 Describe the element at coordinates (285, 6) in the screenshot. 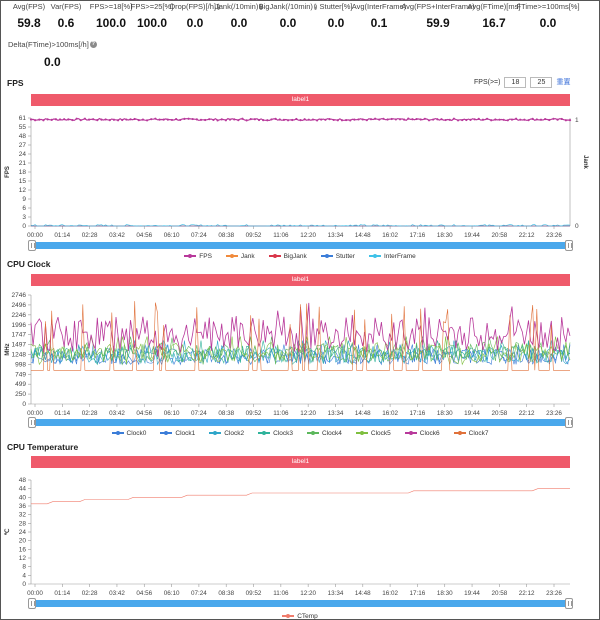

I see `stat-label: BigJank(/10min)` at that location.